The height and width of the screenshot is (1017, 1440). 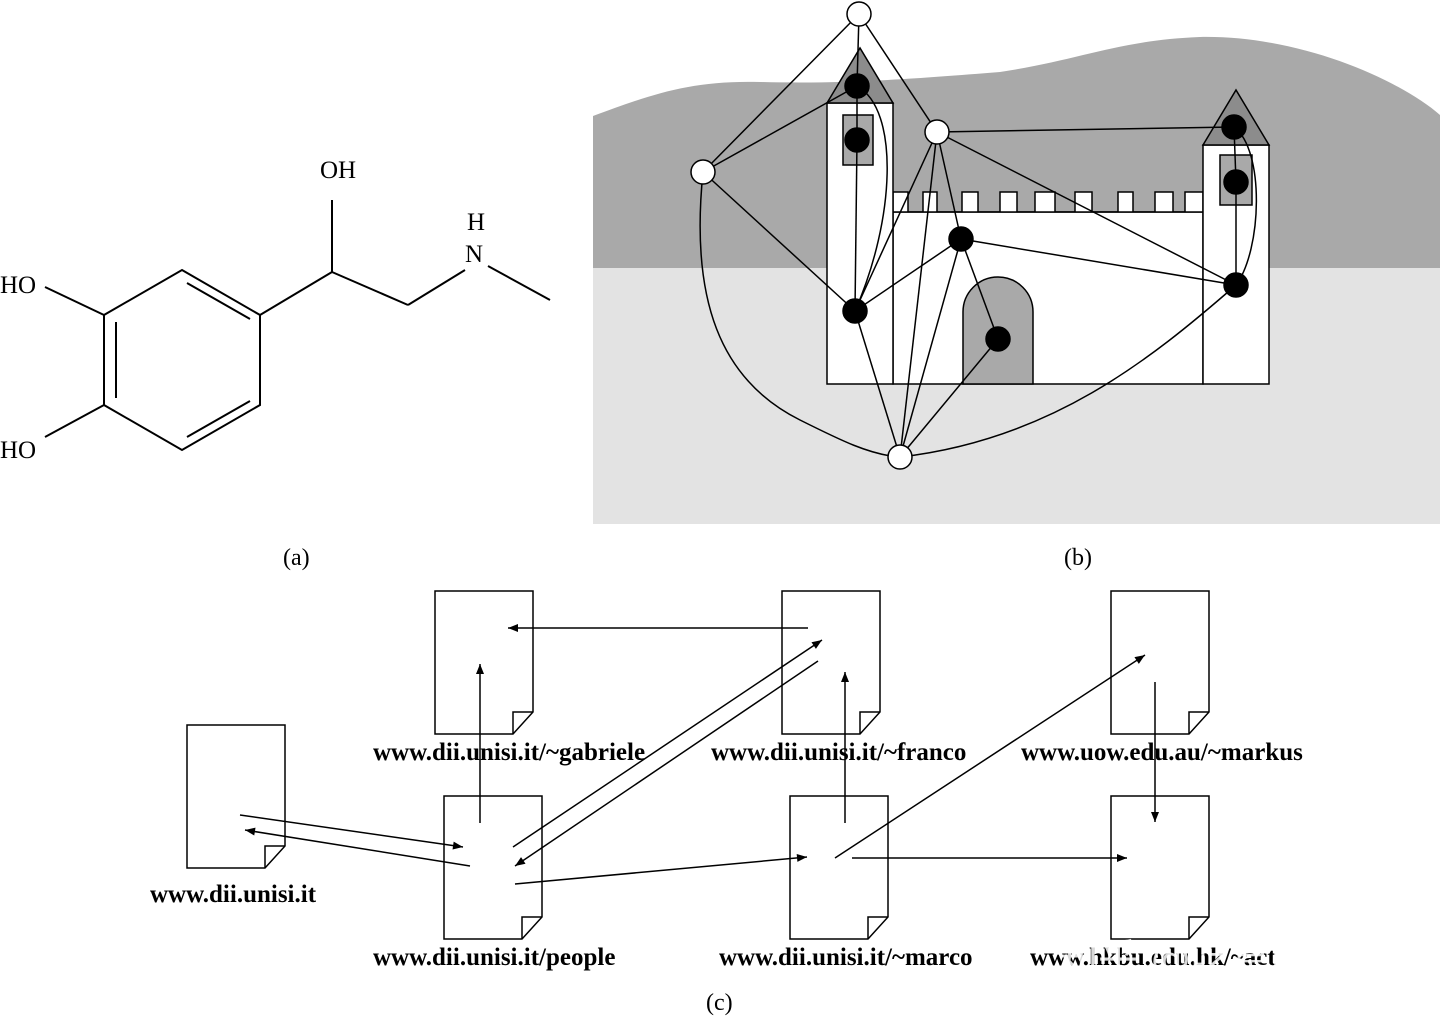 What do you see at coordinates (494, 957) in the screenshot?
I see `url-people: www.dii.unisi.it/people` at bounding box center [494, 957].